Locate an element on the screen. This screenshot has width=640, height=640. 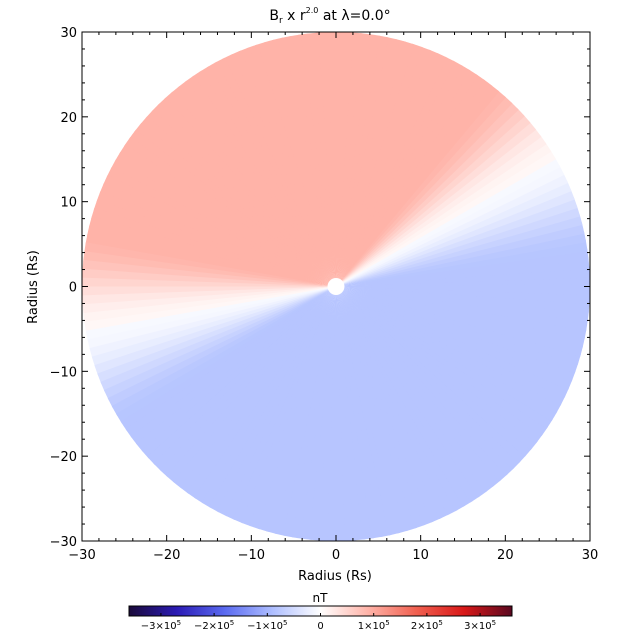
y-tick-label: 20 is located at coordinates (68, 118).